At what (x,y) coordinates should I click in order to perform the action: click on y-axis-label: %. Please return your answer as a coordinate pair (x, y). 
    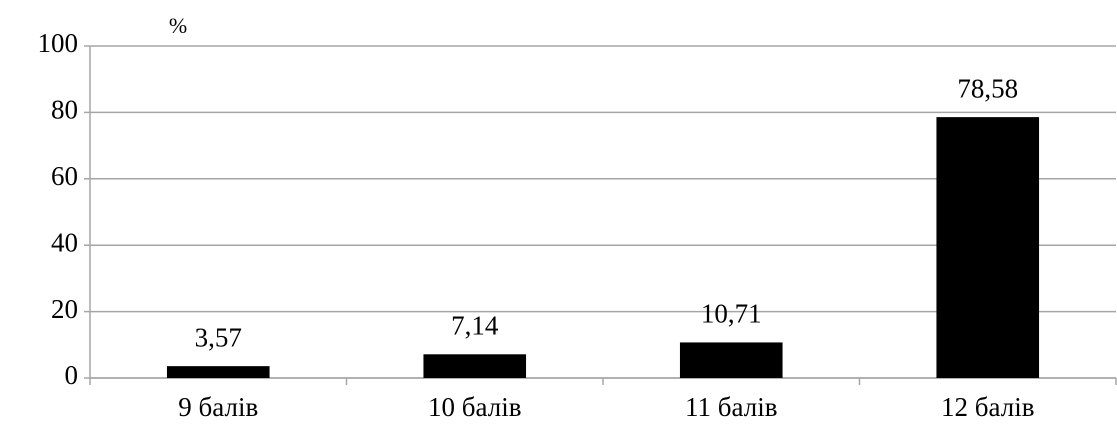
    Looking at the image, I should click on (178, 25).